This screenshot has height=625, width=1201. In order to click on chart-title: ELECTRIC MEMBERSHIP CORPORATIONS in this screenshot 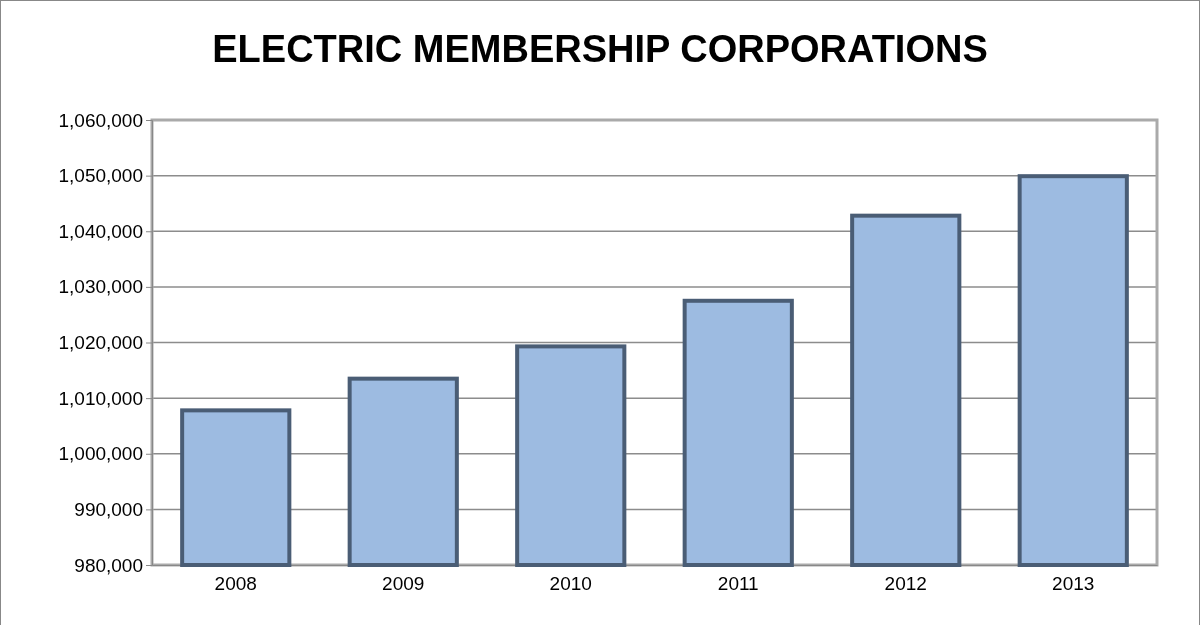, I will do `click(600, 49)`.